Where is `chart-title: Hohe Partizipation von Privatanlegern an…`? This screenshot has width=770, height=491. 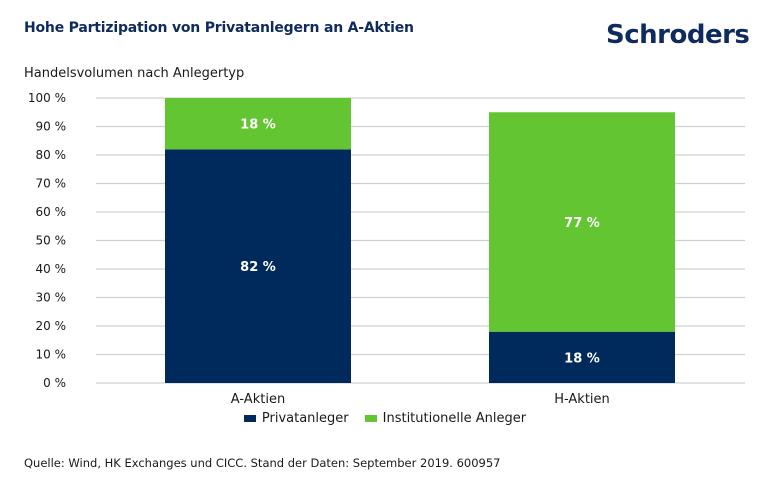 chart-title: Hohe Partizipation von Privatanlegern an… is located at coordinates (219, 28).